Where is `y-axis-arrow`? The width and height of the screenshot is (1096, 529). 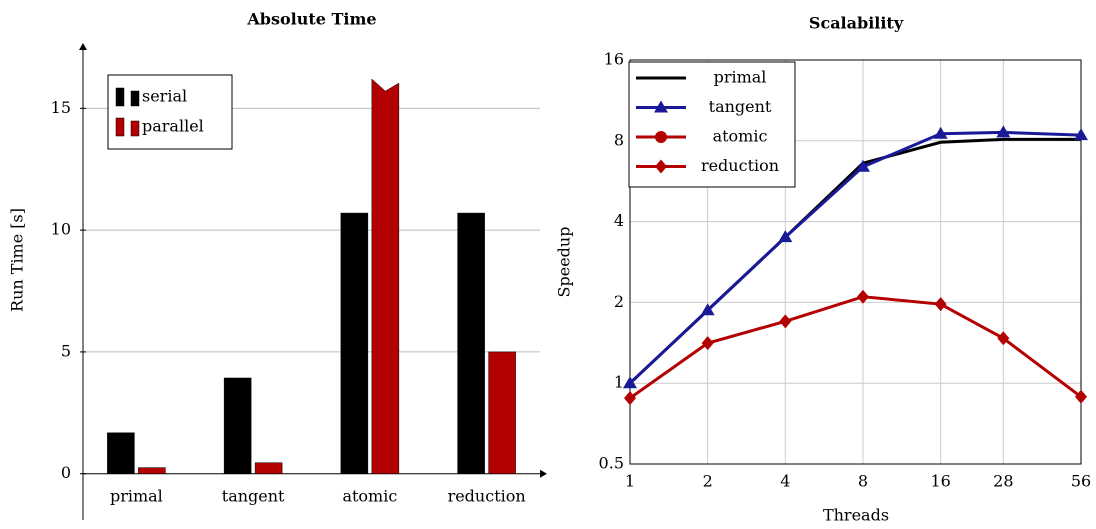
y-axis-arrow is located at coordinates (83, 46).